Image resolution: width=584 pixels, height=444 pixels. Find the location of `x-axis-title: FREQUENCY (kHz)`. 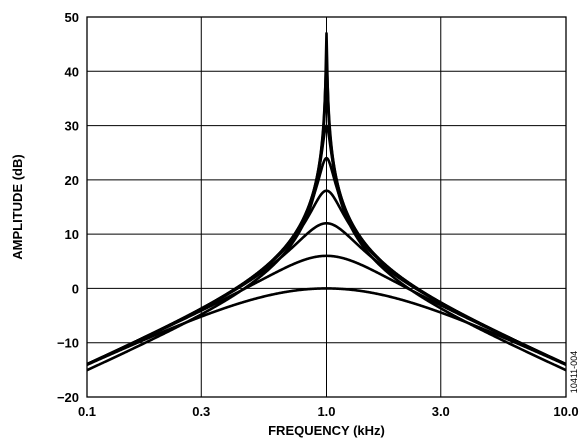

x-axis-title: FREQUENCY (kHz) is located at coordinates (326, 430).